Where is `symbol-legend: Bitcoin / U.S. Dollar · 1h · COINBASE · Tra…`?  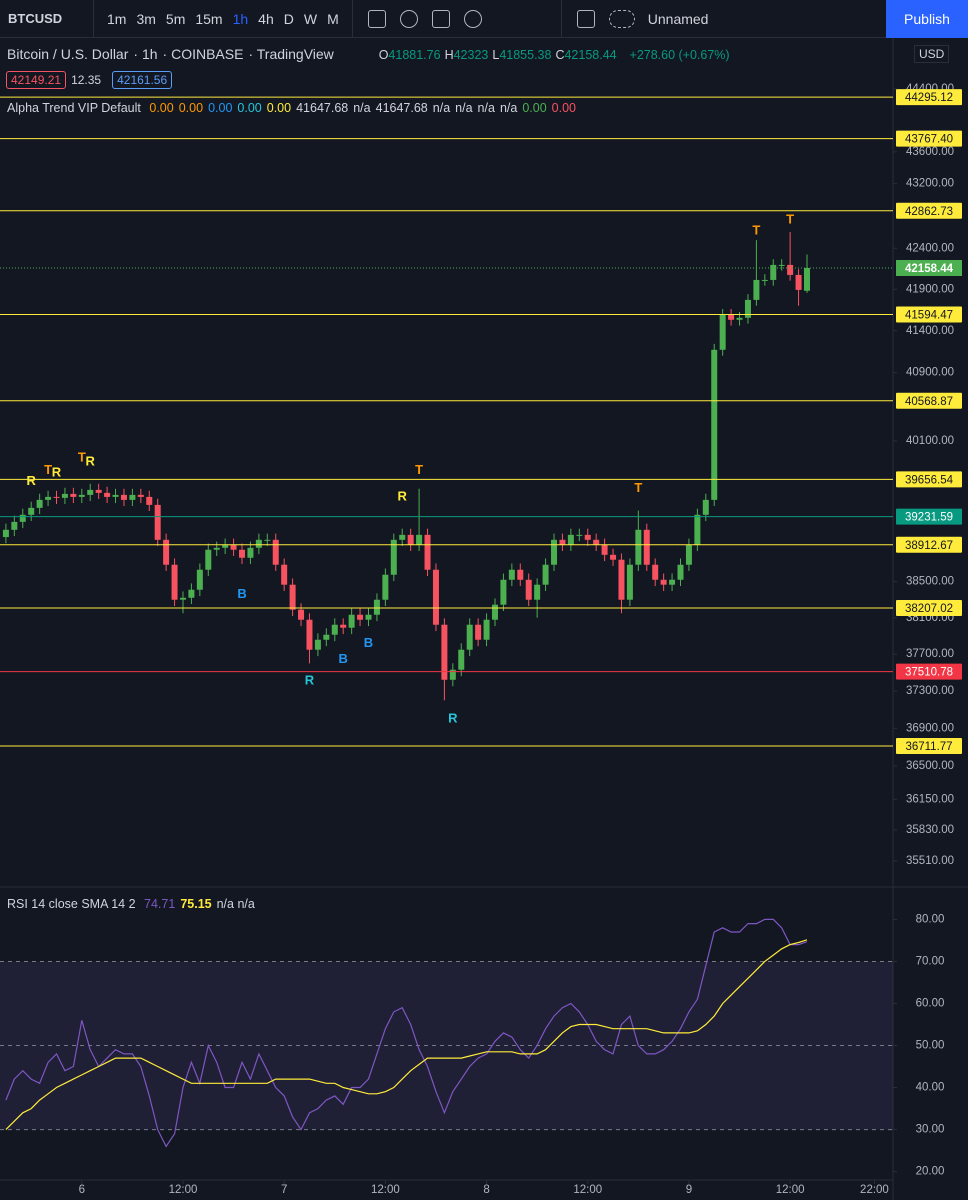
symbol-legend: Bitcoin / U.S. Dollar · 1h · COINBASE · Tra… is located at coordinates (368, 54).